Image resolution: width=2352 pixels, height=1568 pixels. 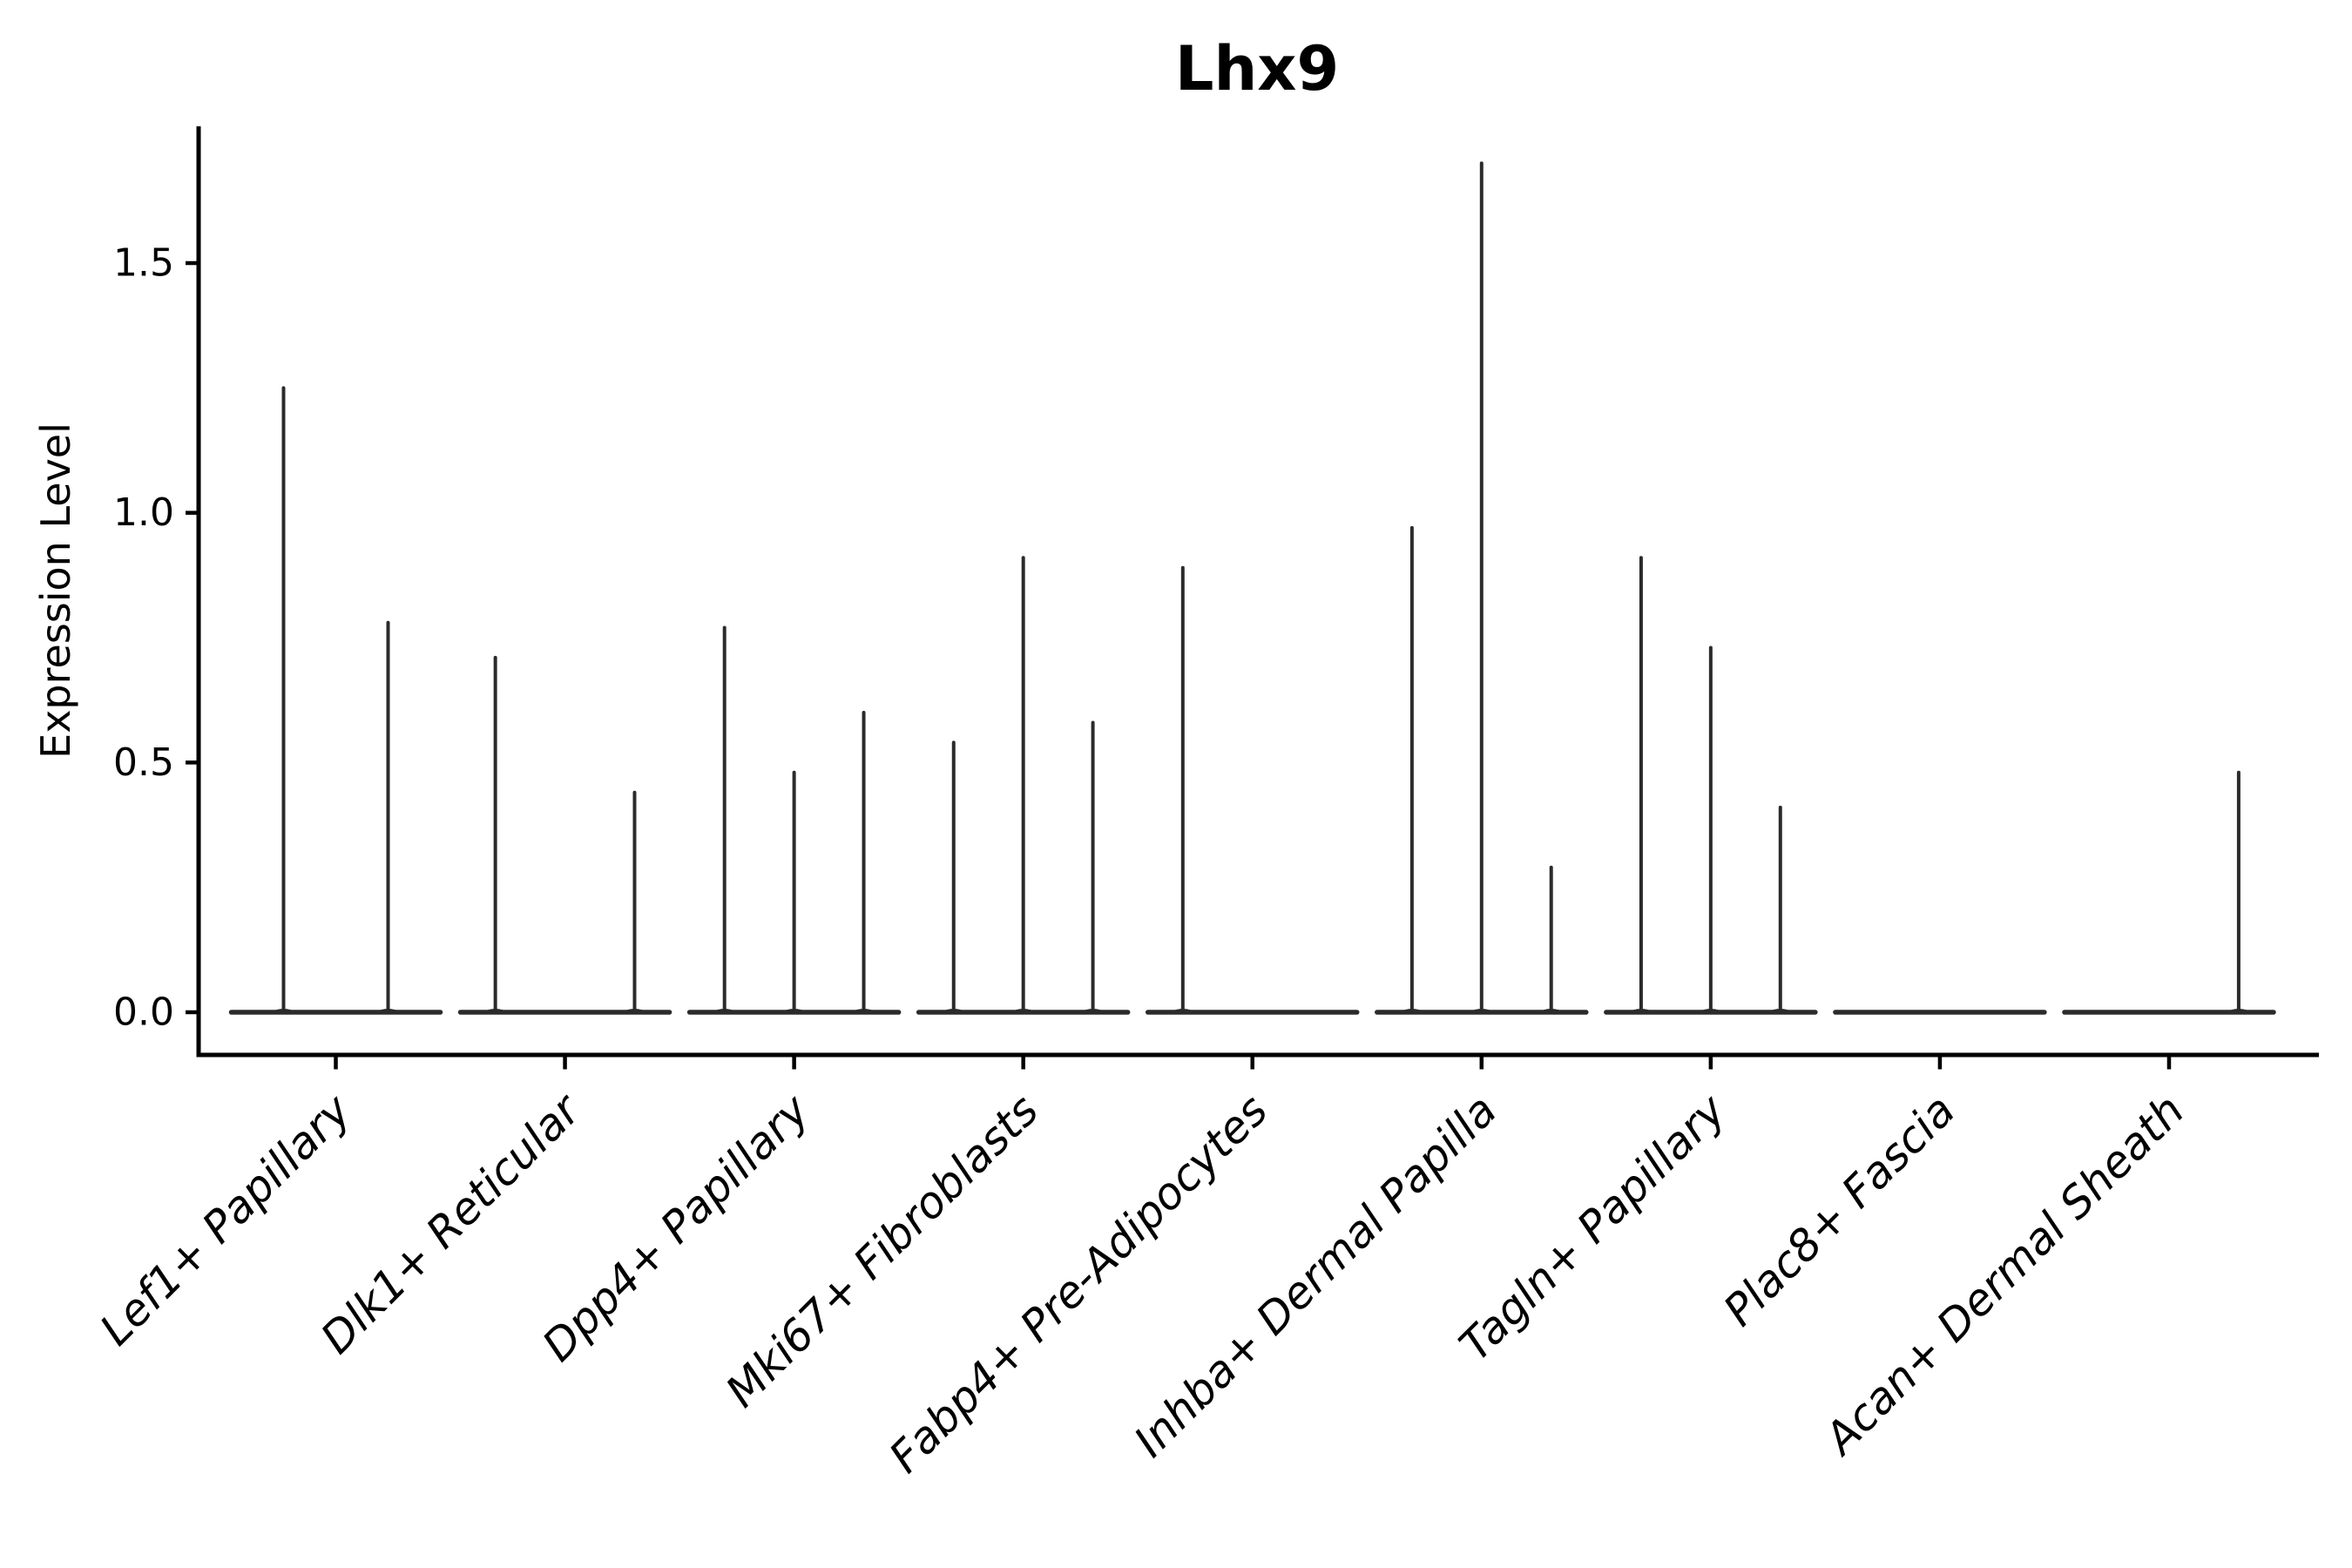 What do you see at coordinates (56, 590) in the screenshot?
I see `y-axis-title: Expression Level` at bounding box center [56, 590].